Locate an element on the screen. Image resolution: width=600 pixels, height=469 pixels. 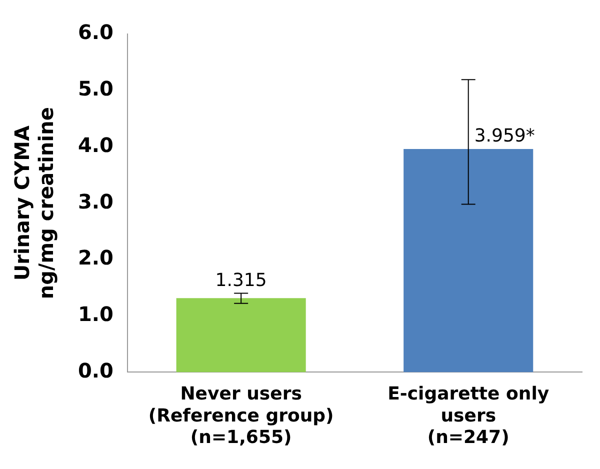
x-tick-label: E-cigarette only users (n=247) is located at coordinates (469, 416).